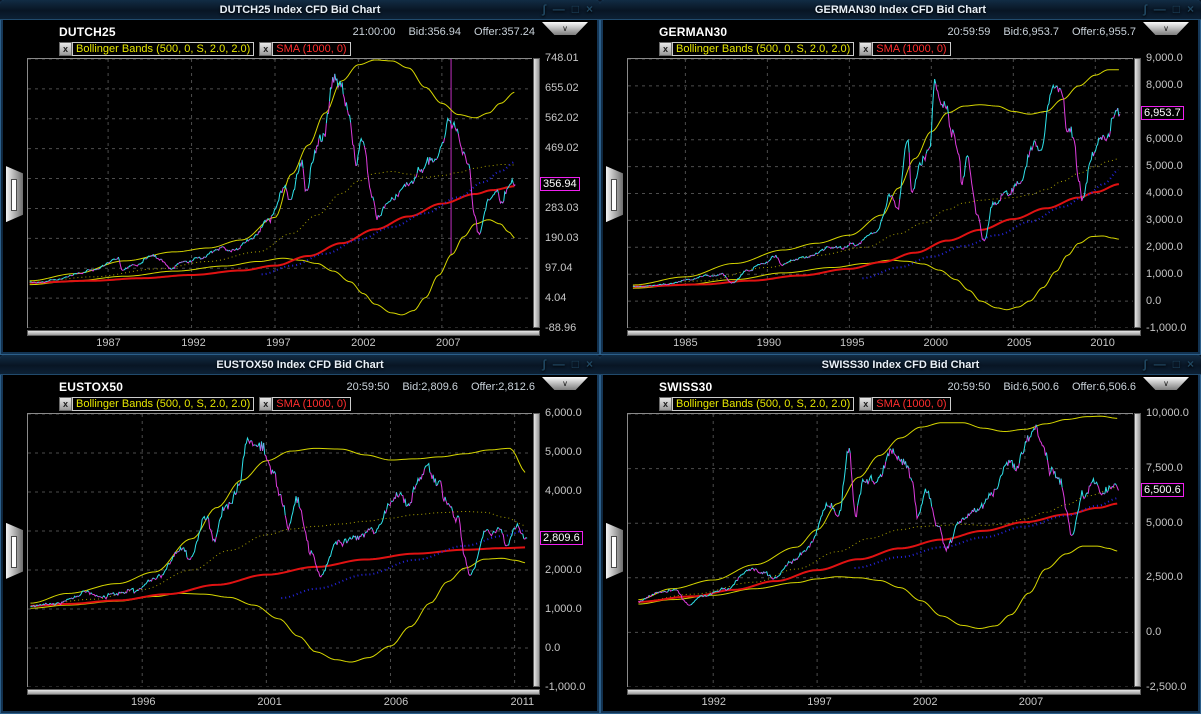 Image resolution: width=1201 pixels, height=714 pixels. I want to click on x-axis: 1996 2001 2006 2011, so click(283, 703).